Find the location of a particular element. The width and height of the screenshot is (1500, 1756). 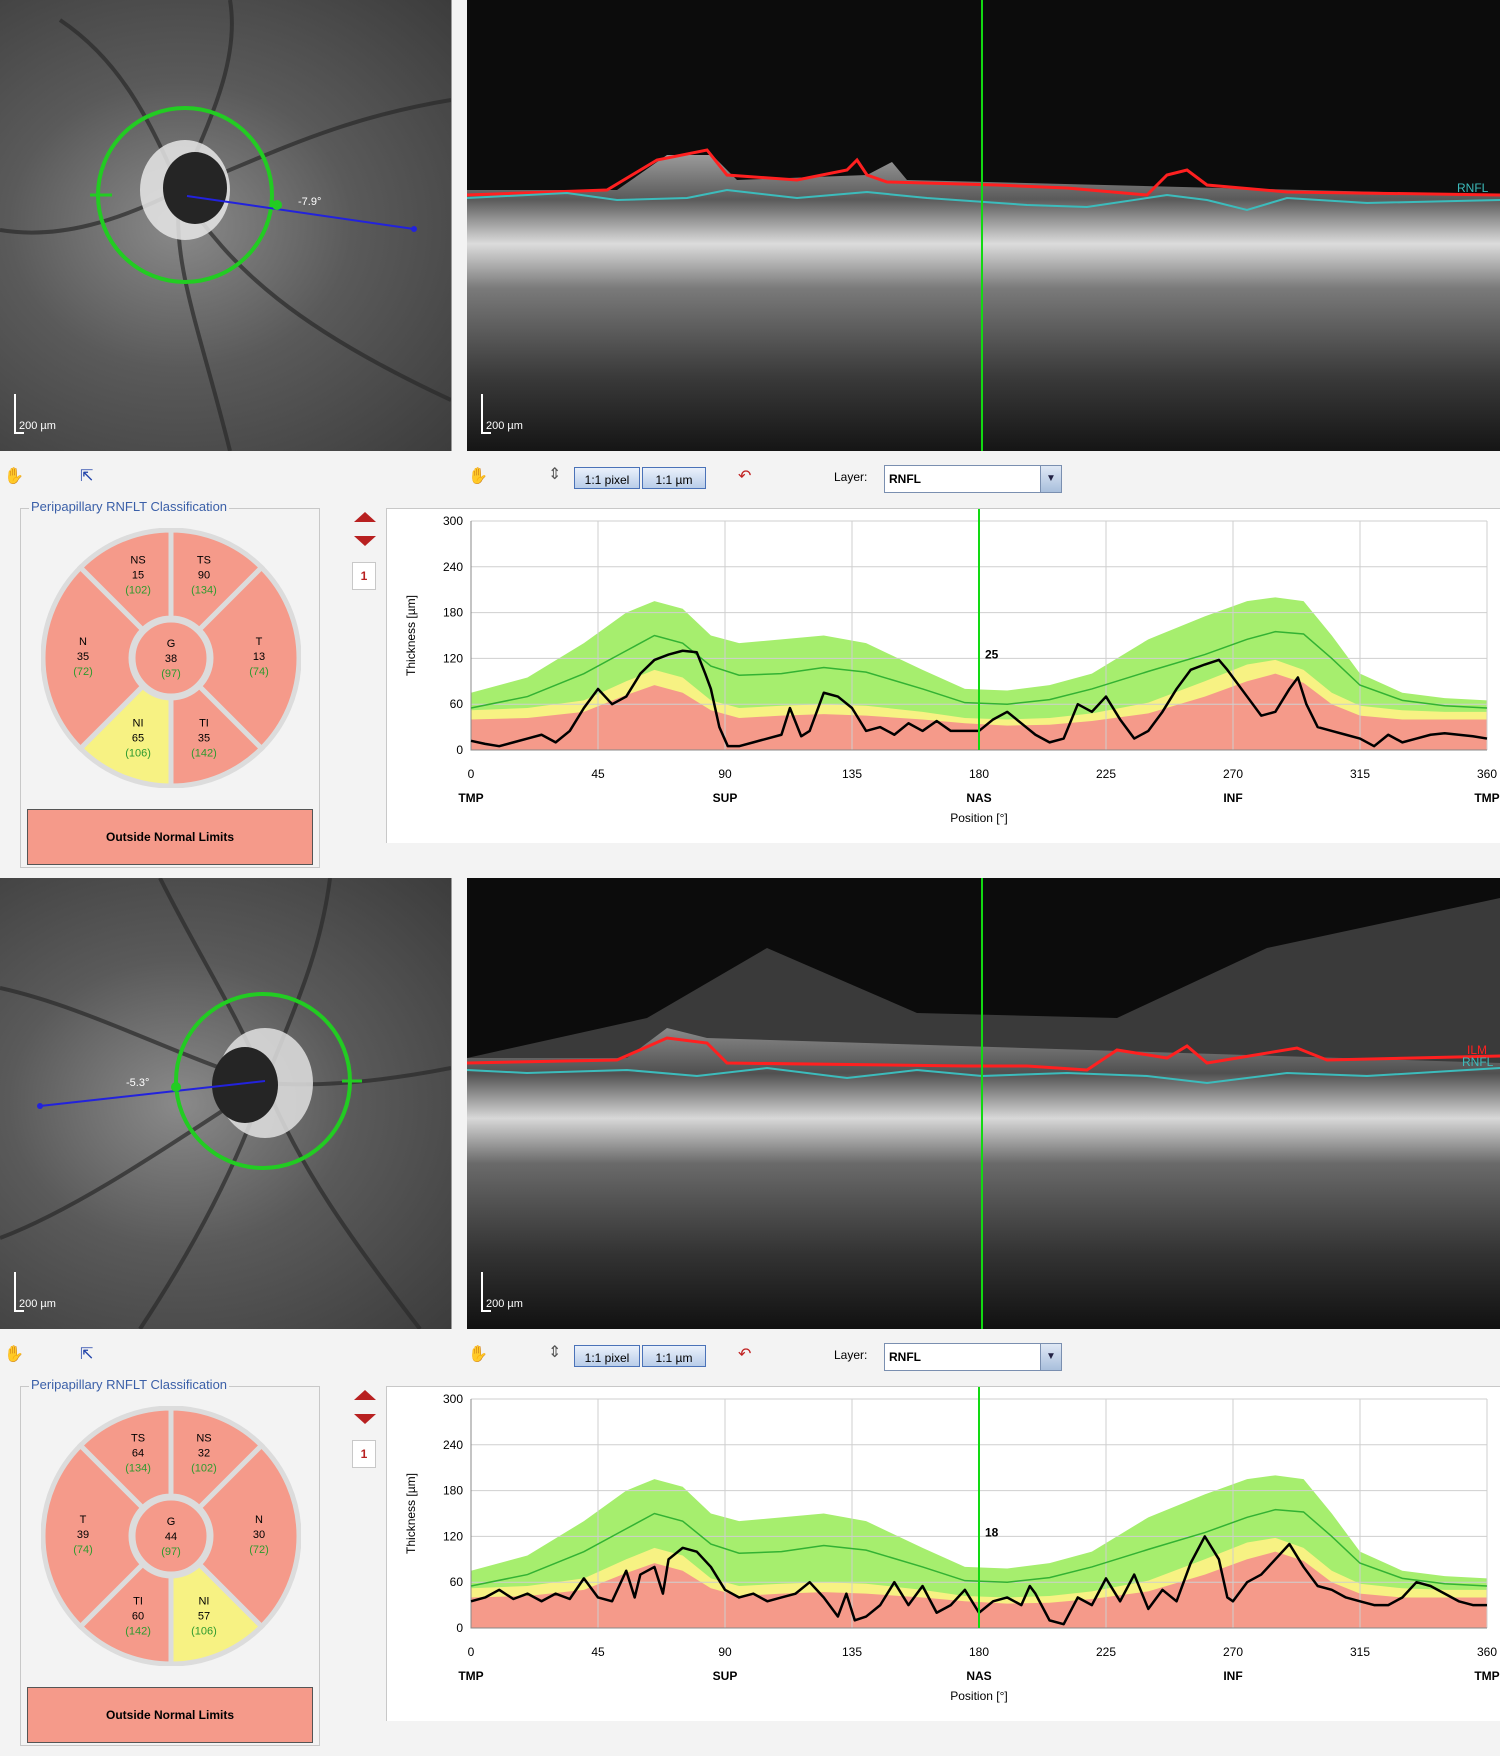

sector-ns-normal: (102) is located at coordinates (204, 1468).